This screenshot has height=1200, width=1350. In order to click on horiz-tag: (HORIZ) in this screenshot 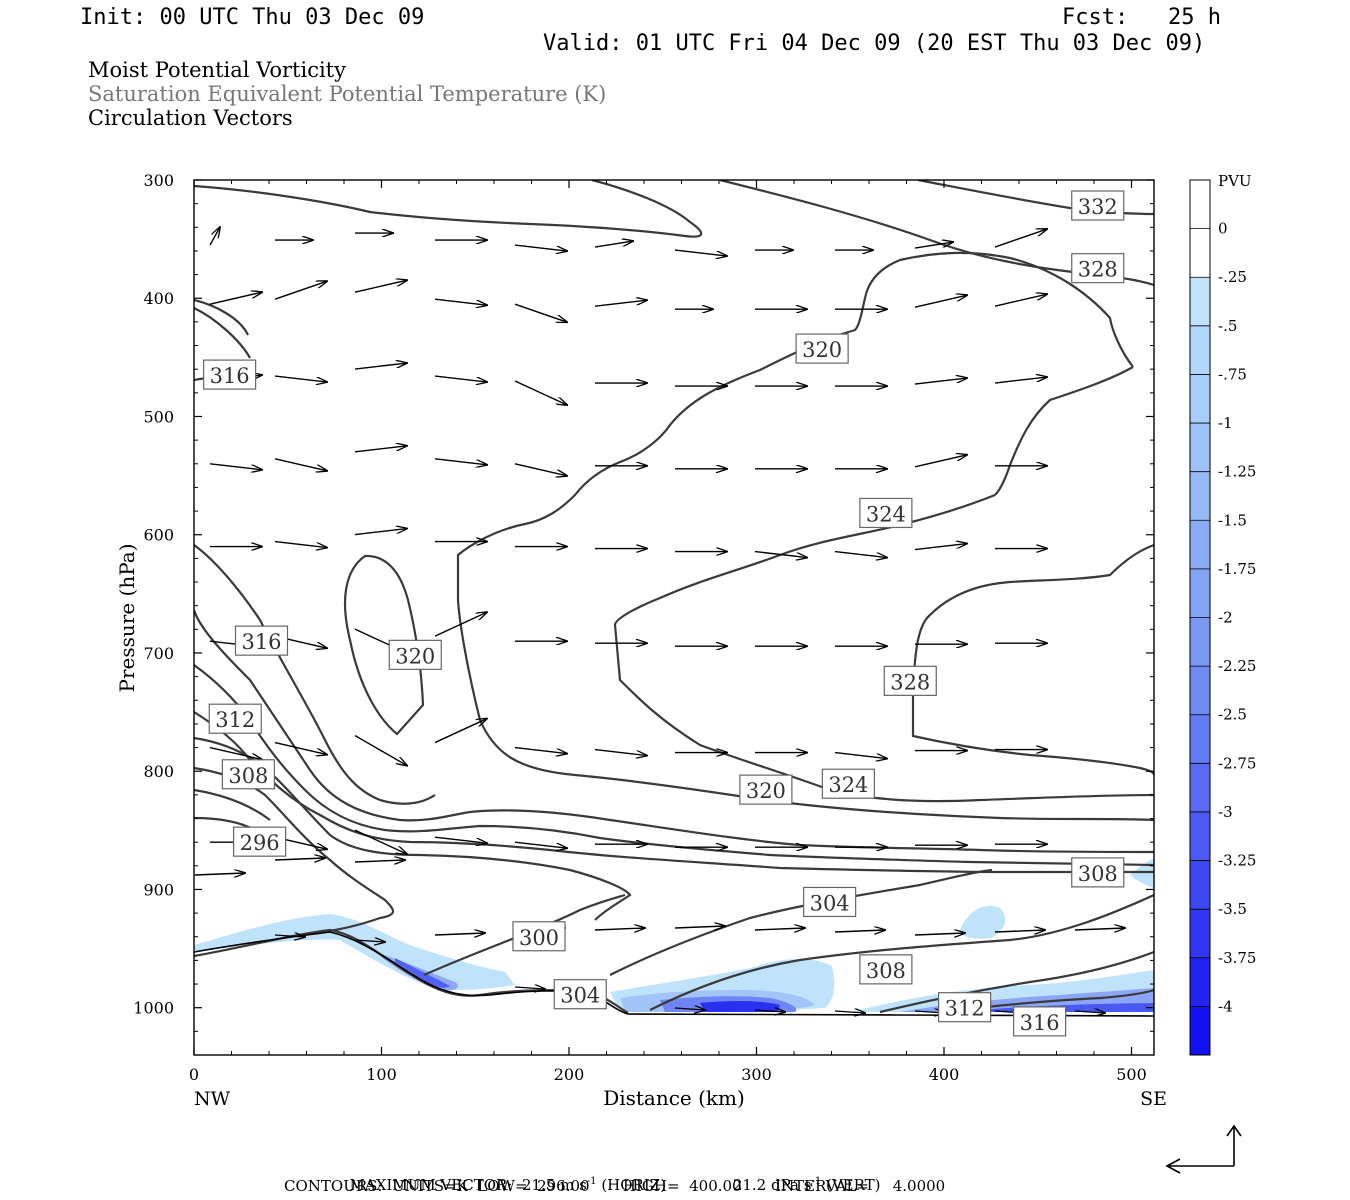, I will do `click(634, 1185)`.